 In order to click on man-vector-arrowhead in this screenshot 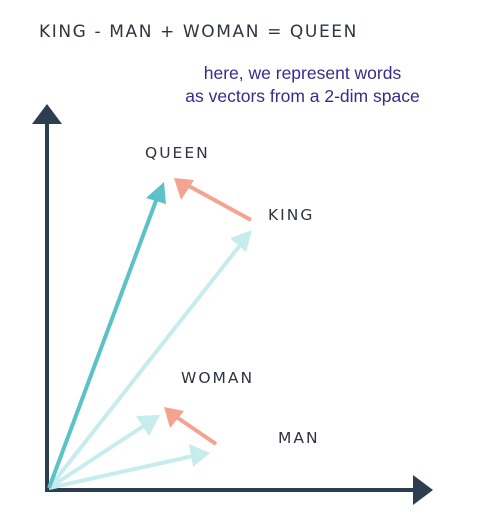, I will do `click(199, 455)`.